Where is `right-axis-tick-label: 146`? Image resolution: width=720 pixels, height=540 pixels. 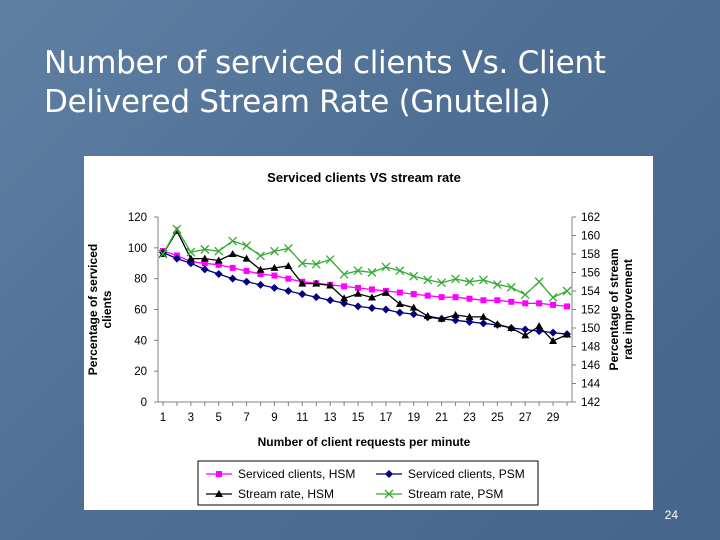
right-axis-tick-label: 146 is located at coordinates (590, 366).